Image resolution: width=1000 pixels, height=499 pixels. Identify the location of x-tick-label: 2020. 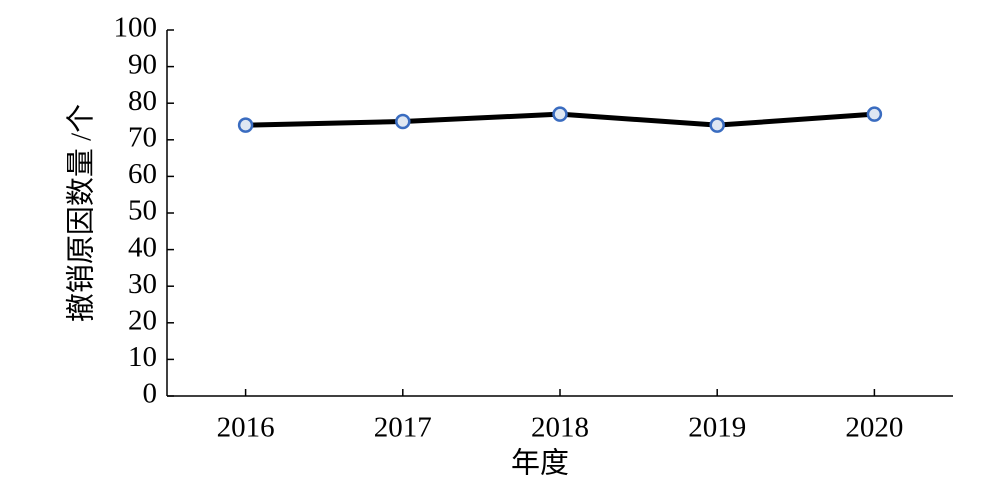
(874, 428).